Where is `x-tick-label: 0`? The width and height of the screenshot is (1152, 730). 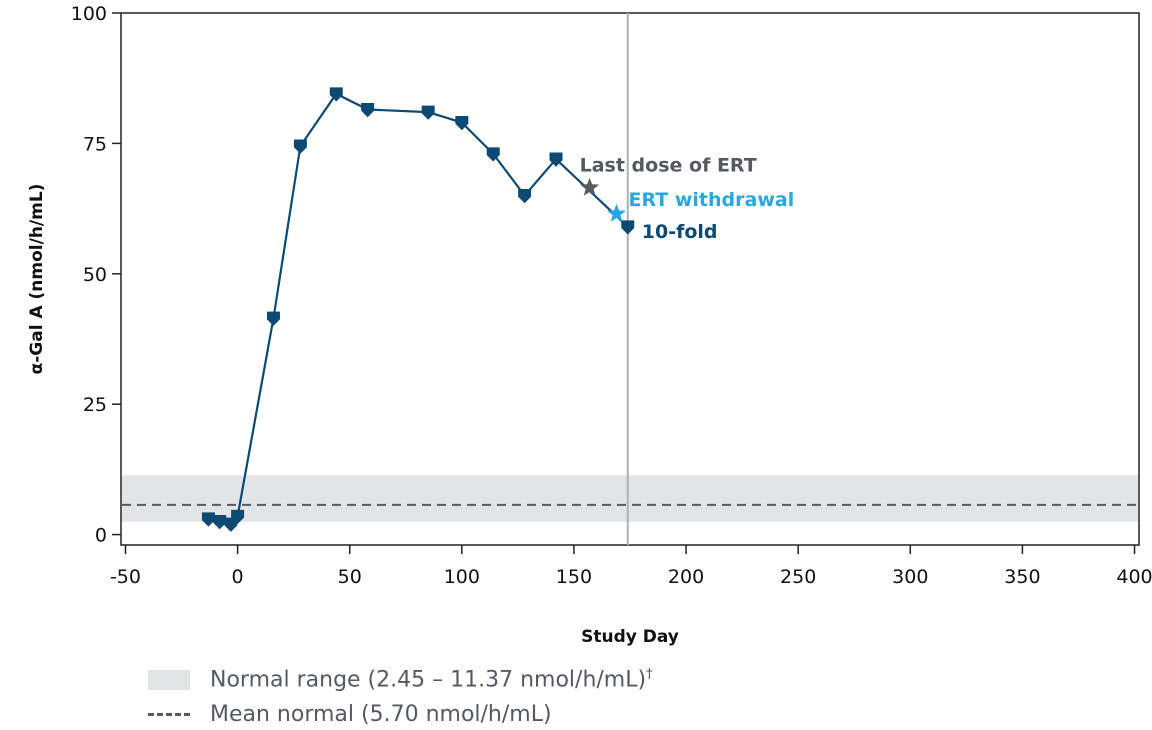
x-tick-label: 0 is located at coordinates (238, 577).